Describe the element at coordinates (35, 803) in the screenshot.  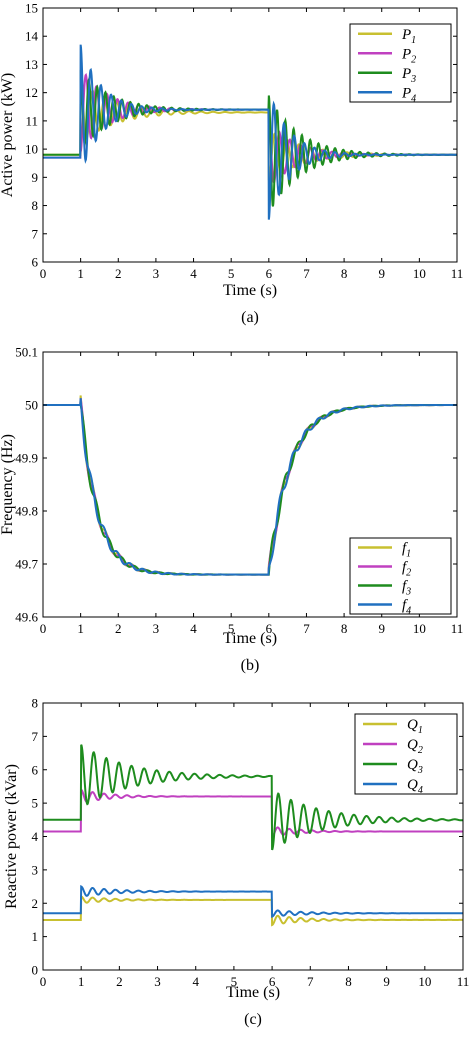
I see `y-tick-label: 5` at that location.